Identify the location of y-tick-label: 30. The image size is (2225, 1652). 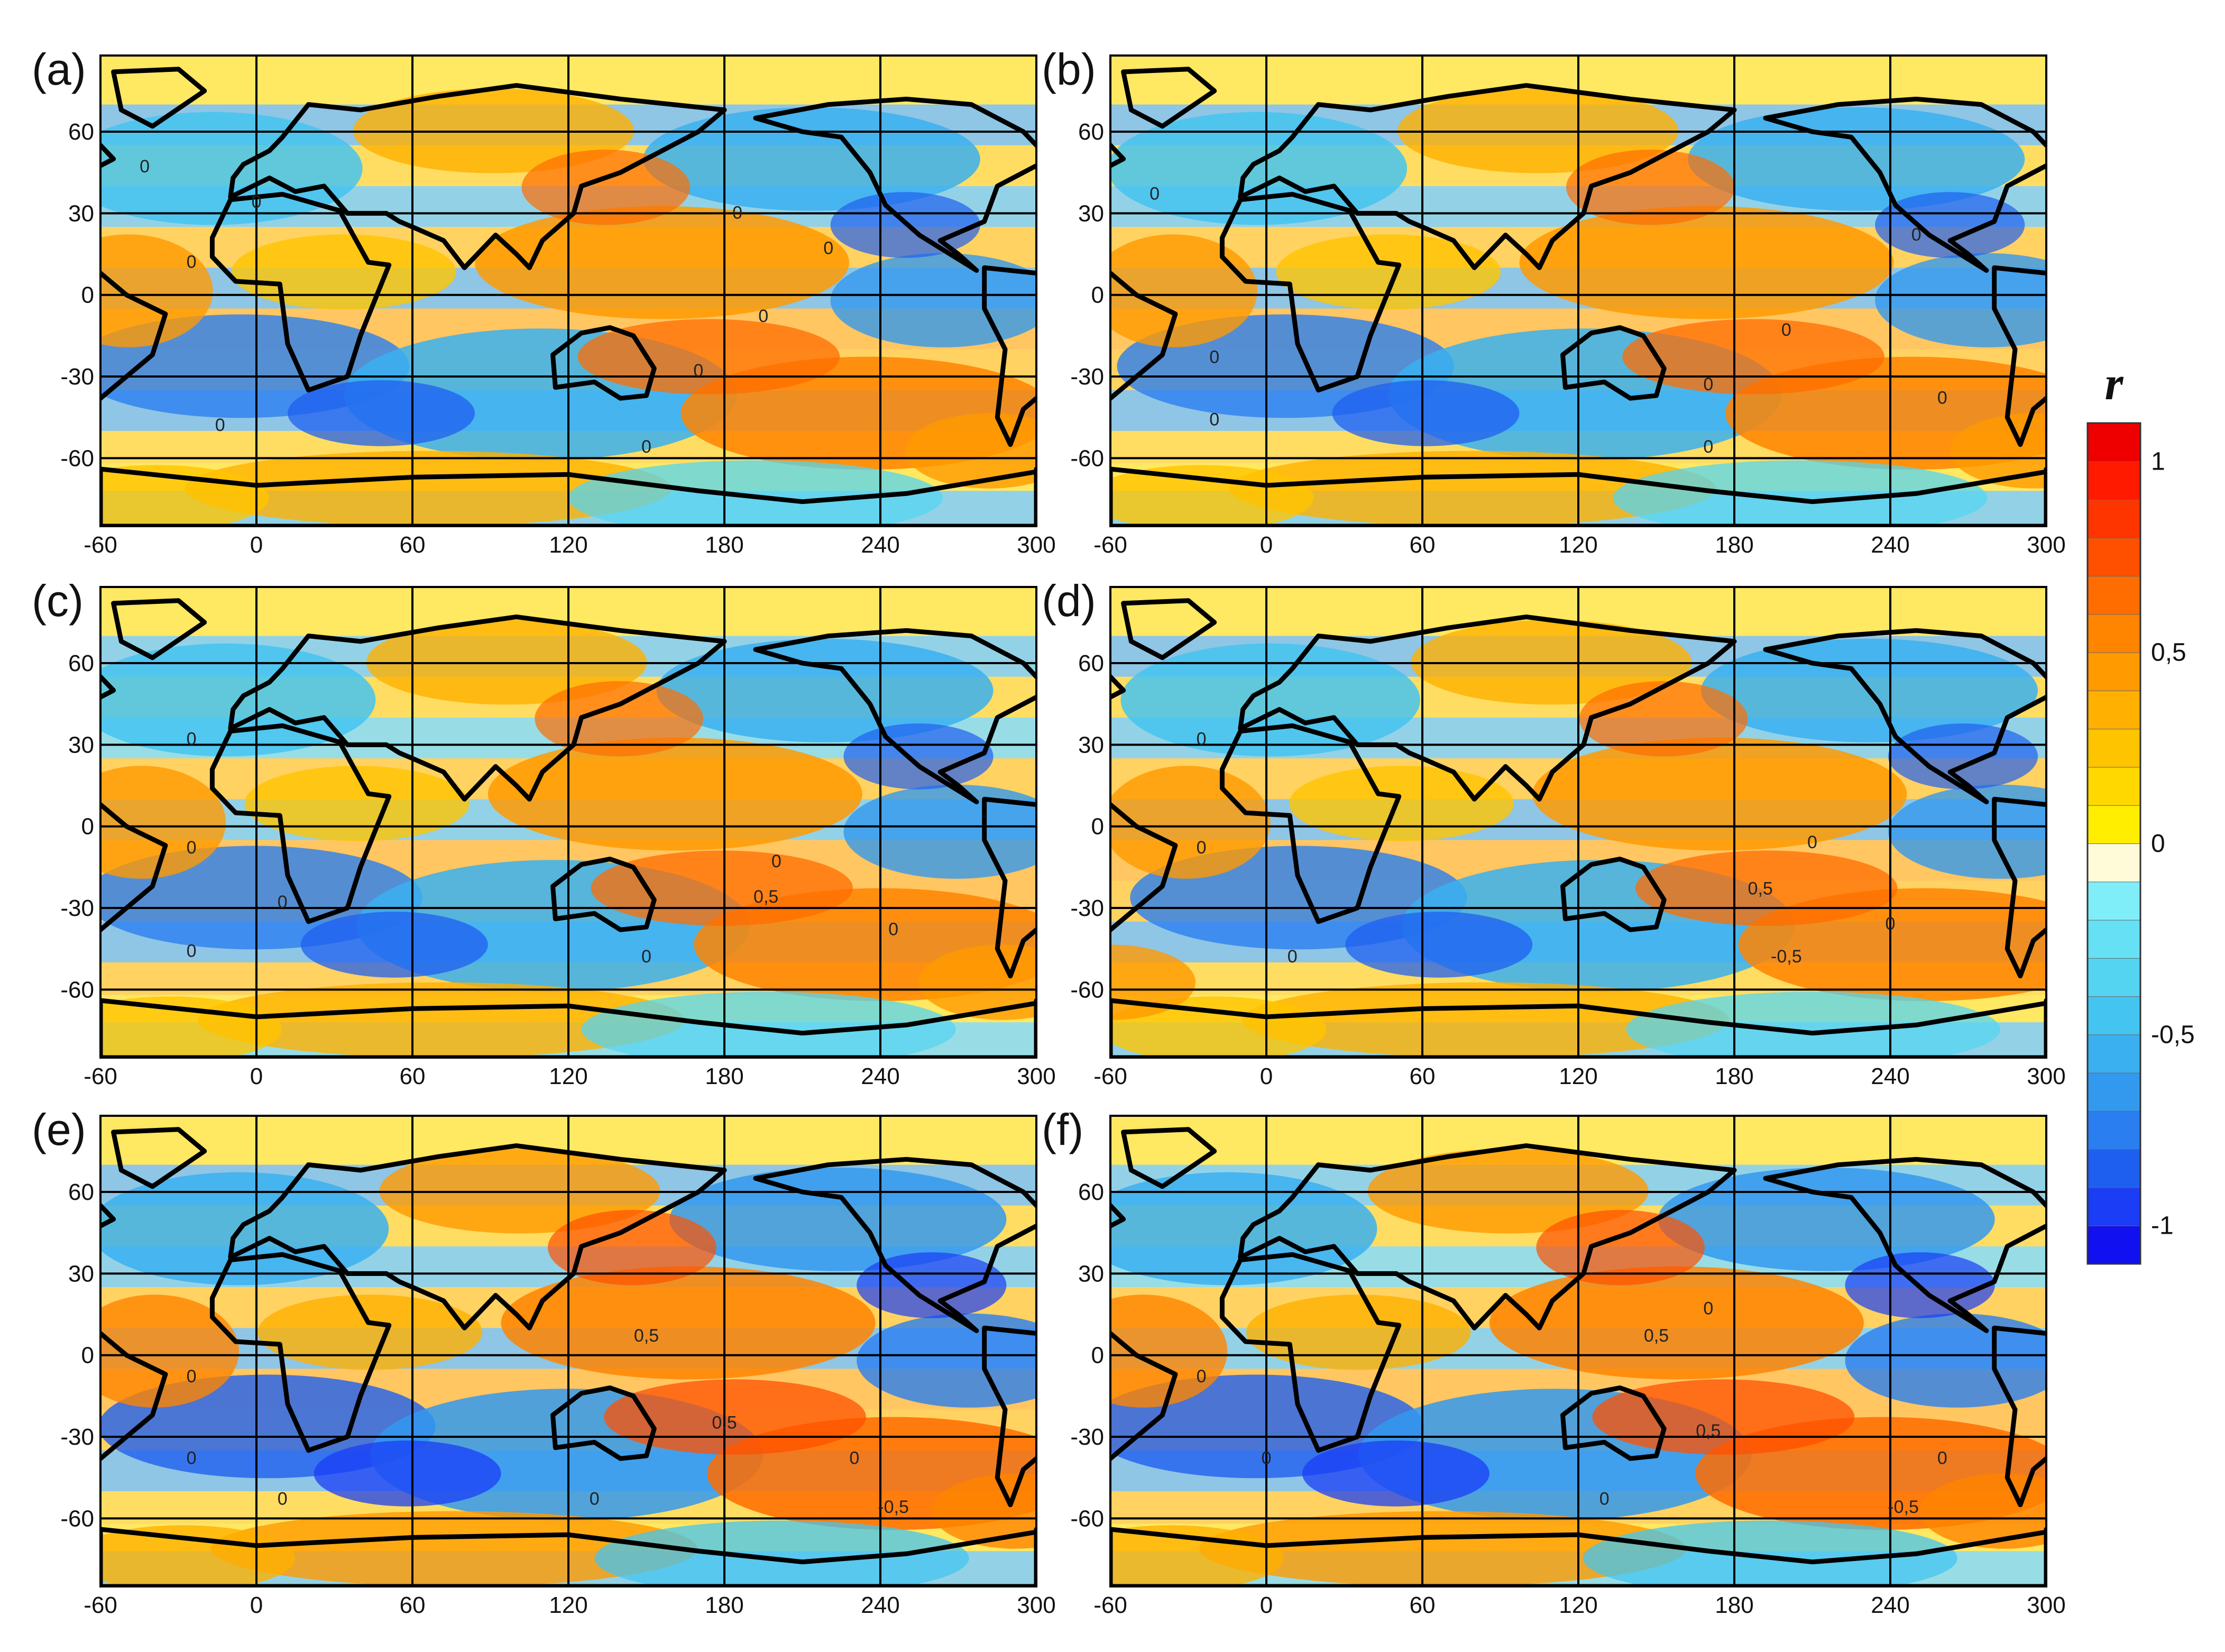
(81, 745).